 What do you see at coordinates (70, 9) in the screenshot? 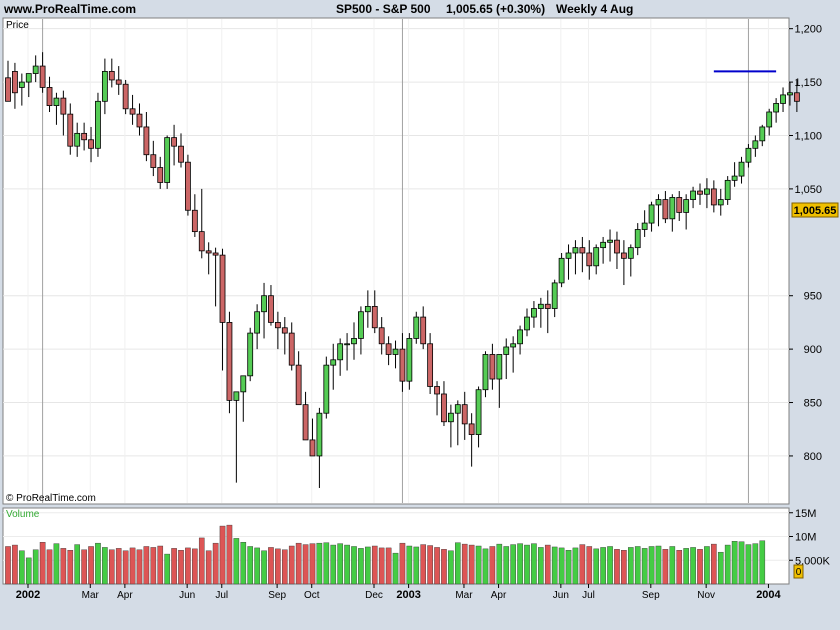
I see `site-title: www.ProRealTime.com` at bounding box center [70, 9].